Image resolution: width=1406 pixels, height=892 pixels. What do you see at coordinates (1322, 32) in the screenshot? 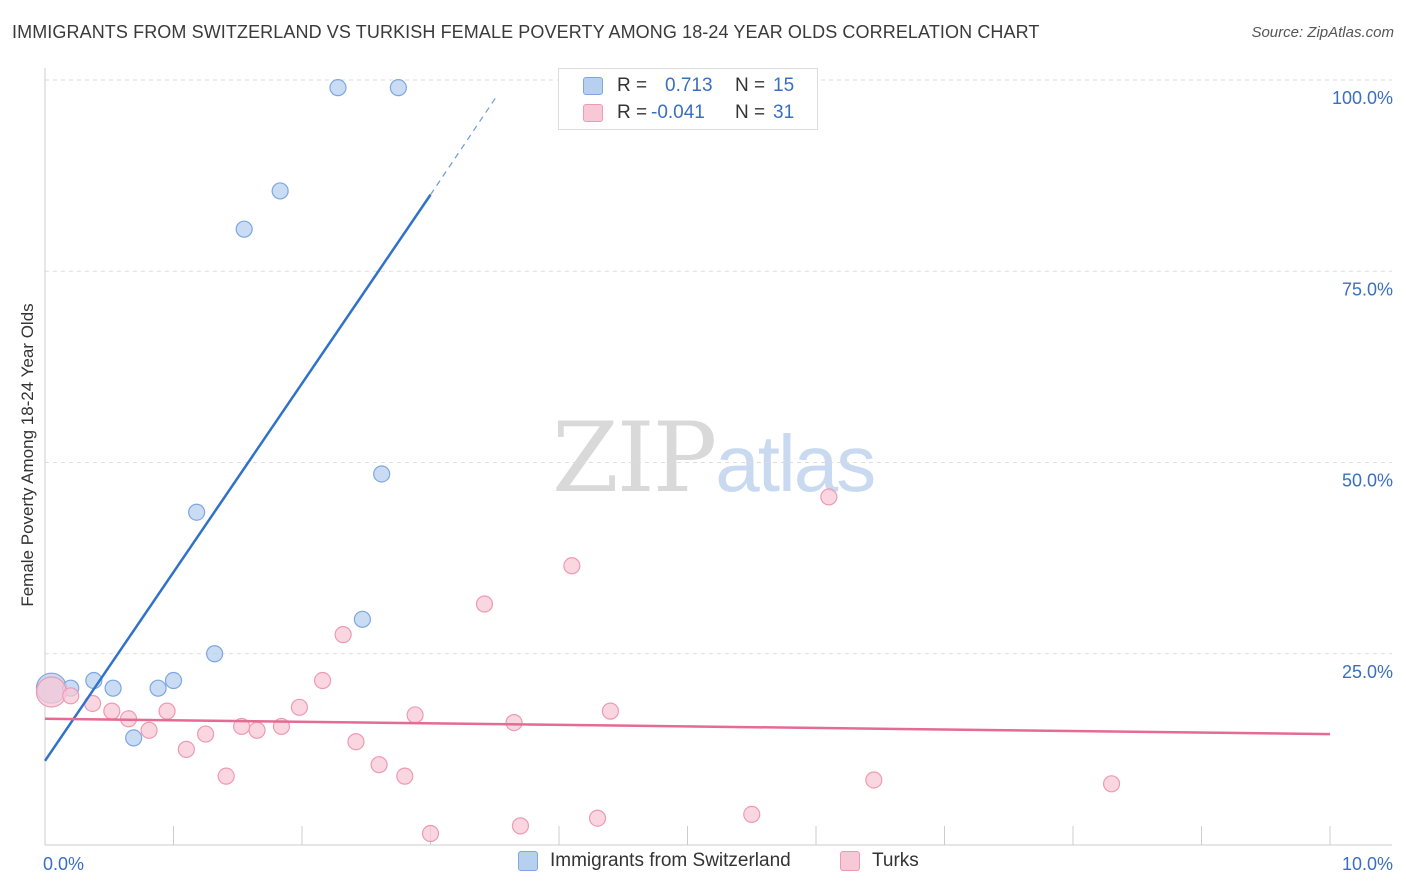
I see `source-credit: Source: ZipAtlas.com` at bounding box center [1322, 32].